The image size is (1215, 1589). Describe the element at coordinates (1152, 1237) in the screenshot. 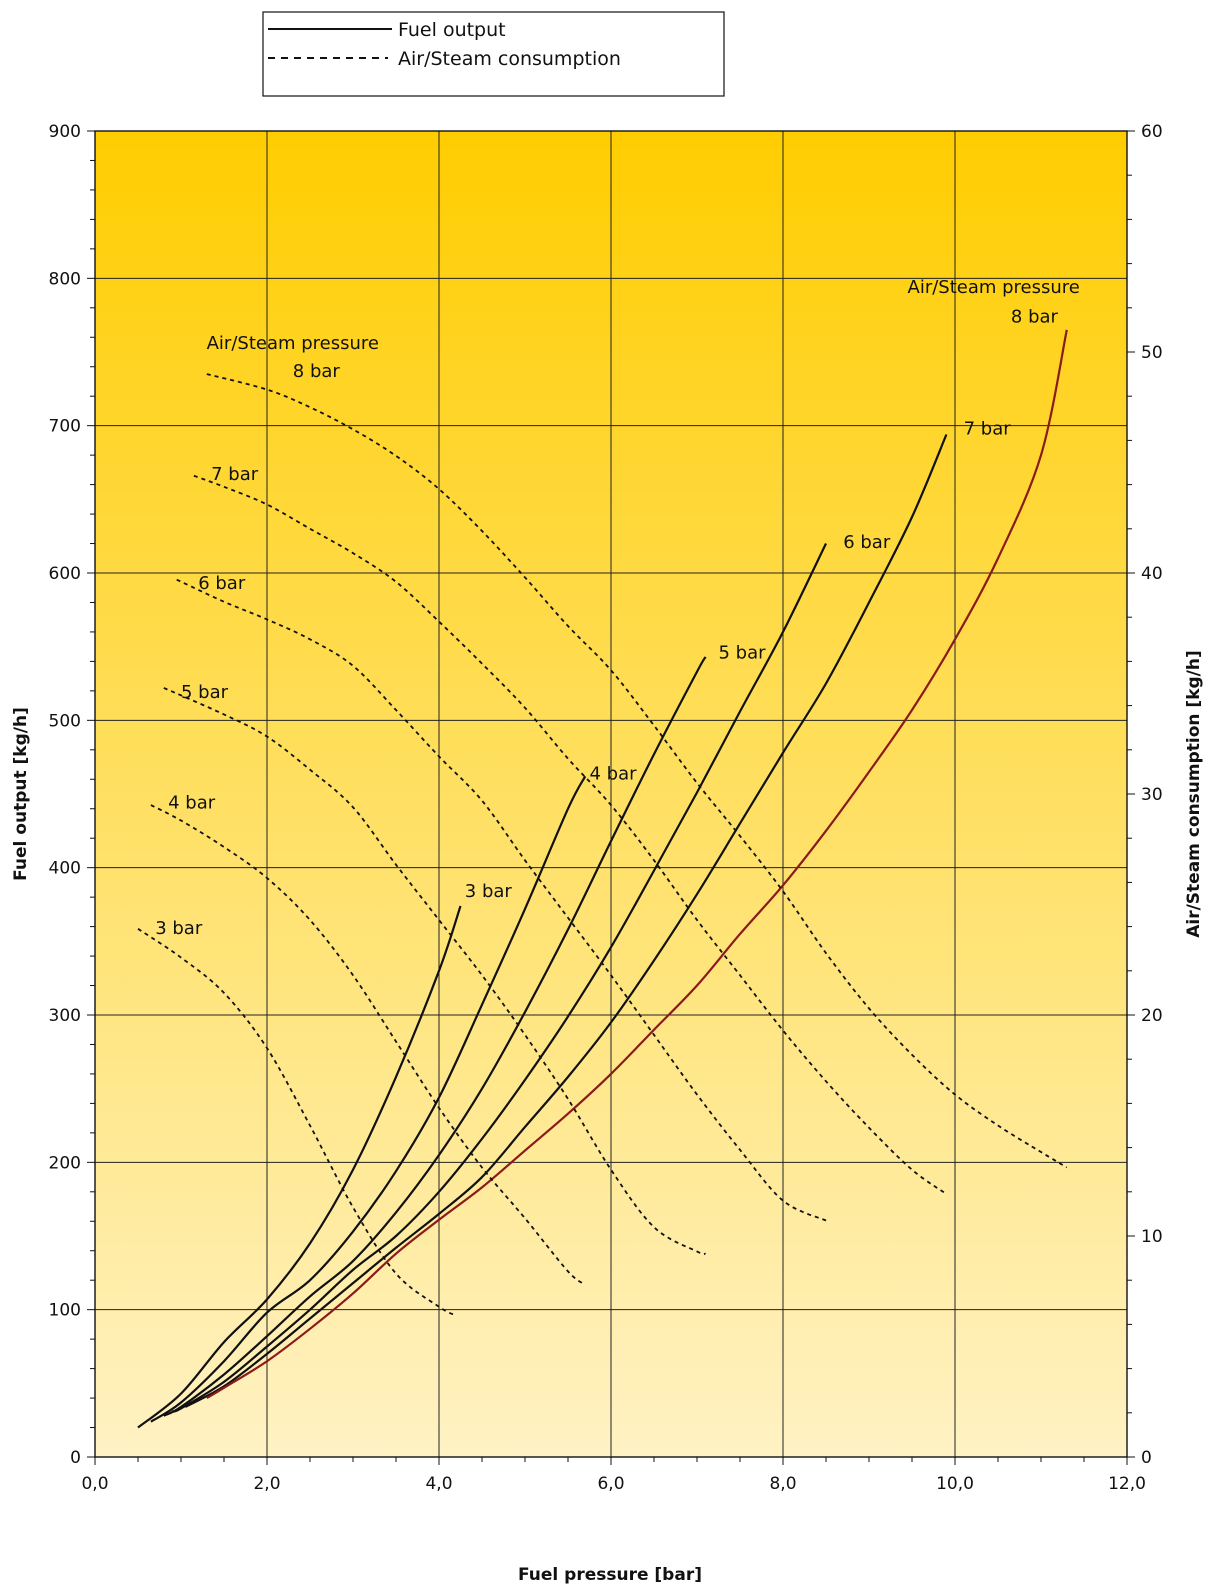

I see `y2-tick-label: 10` at that location.